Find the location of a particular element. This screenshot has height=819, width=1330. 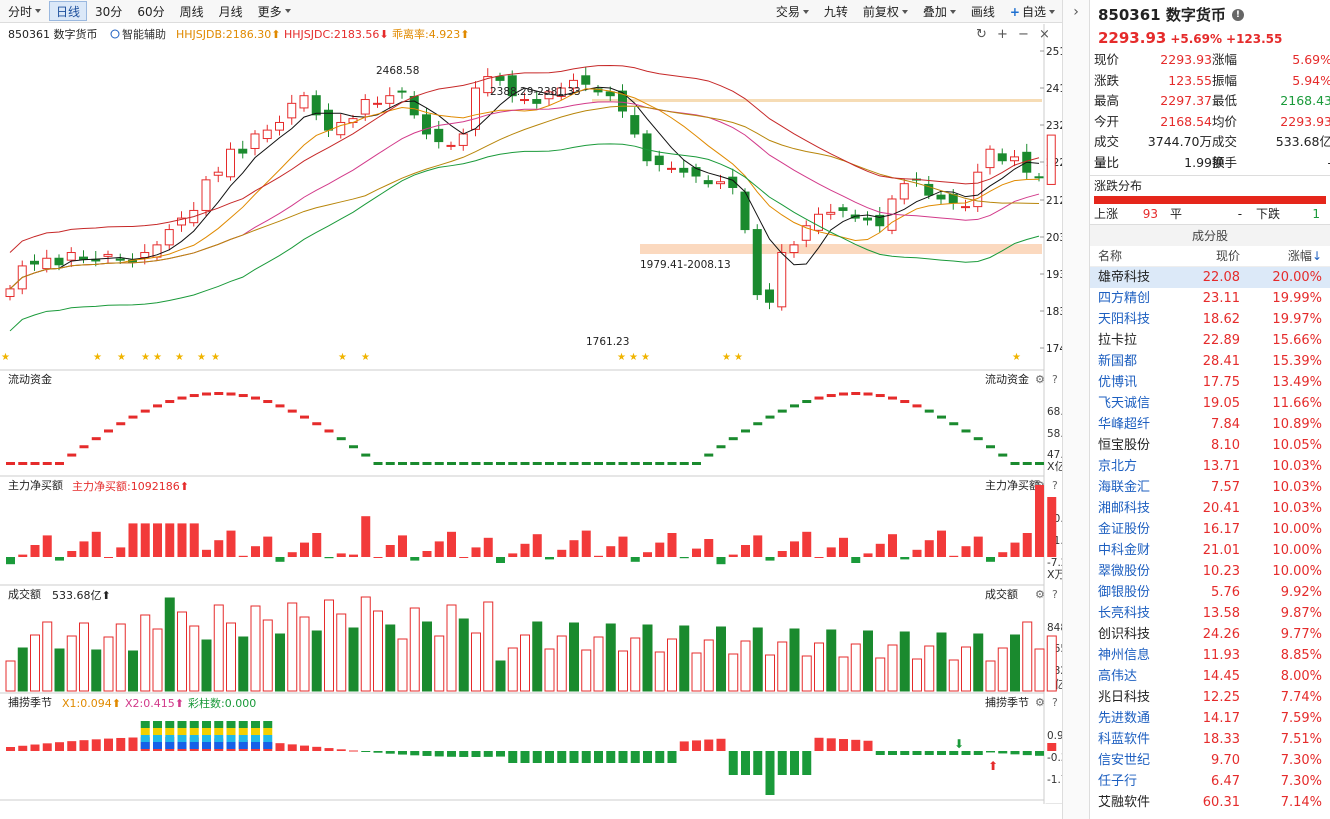

list-item: 信安世纪 9.70 7.30% is located at coordinates (1210, 760).